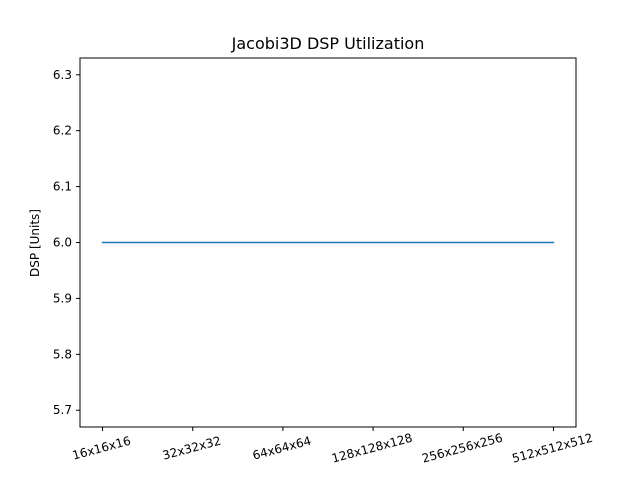  I want to click on y-tick-label: 5.7, so click(62, 410).